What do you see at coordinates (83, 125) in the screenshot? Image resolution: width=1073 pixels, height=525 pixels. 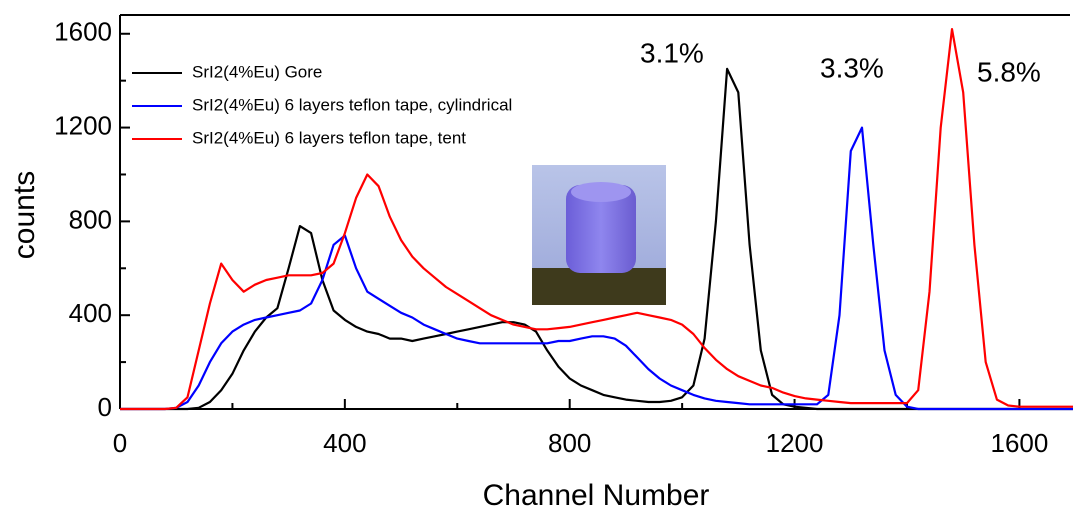 I see `y-tick-label: 1200` at bounding box center [83, 125].